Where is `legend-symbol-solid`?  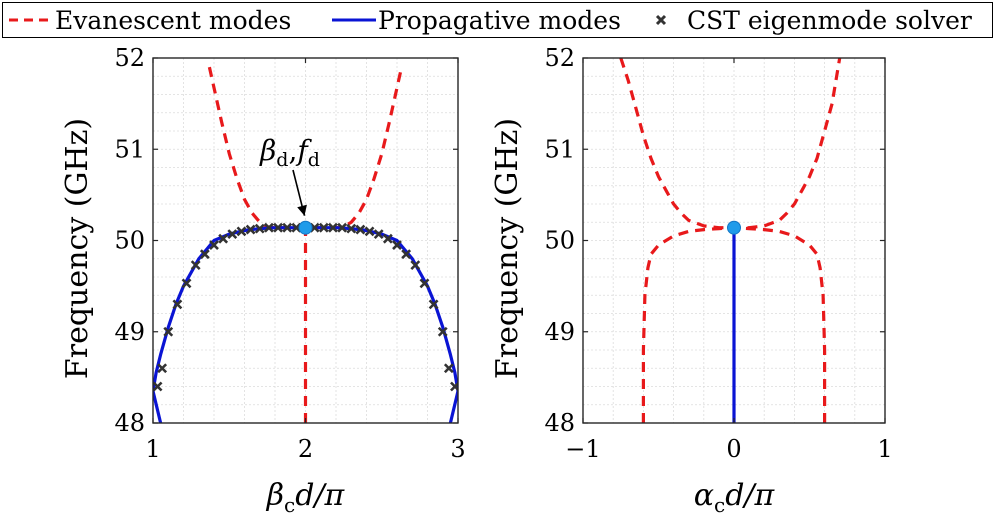 legend-symbol-solid is located at coordinates (354, 20).